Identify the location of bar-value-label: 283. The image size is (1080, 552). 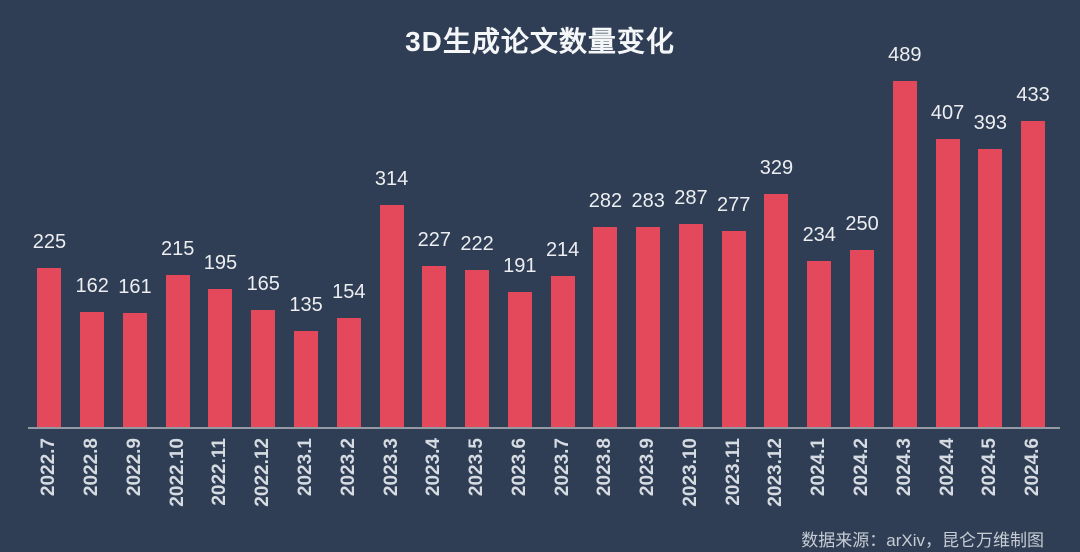
(648, 201).